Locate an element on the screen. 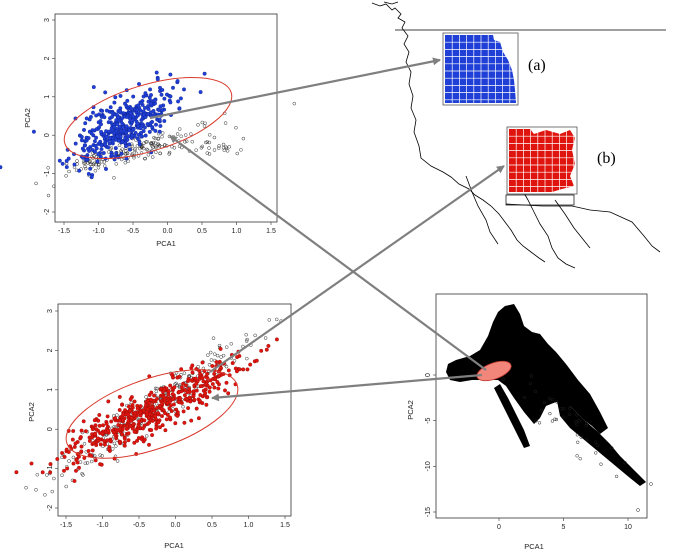  border-line is located at coordinates (583, 228).